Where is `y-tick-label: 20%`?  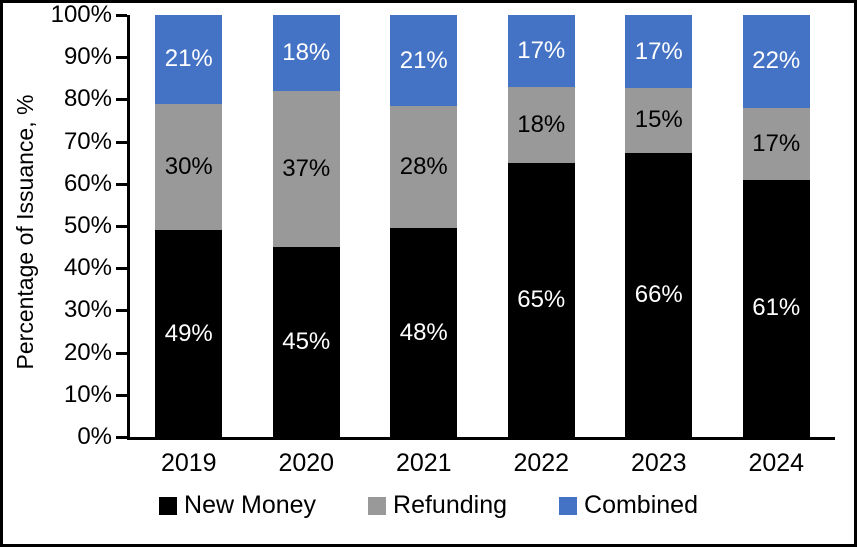 y-tick-label: 20% is located at coordinates (87, 352).